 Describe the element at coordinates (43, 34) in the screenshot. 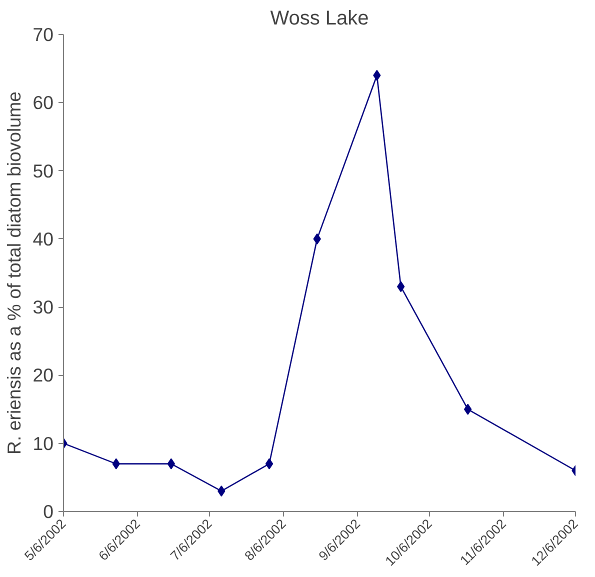

I see `y-tick-label: 70` at that location.